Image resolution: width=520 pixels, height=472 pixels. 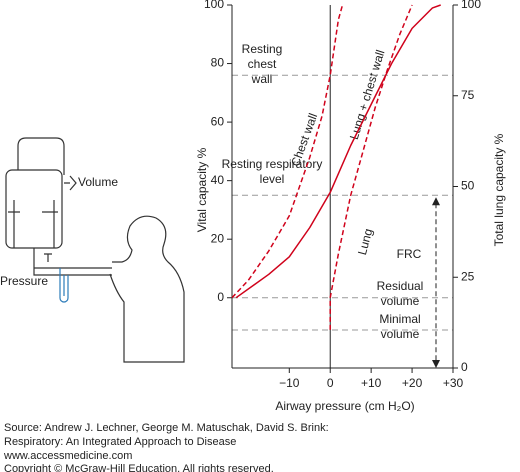 What do you see at coordinates (344, 406) in the screenshot?
I see `x-axis-title: Airway pressure (cm H₂O)` at bounding box center [344, 406].